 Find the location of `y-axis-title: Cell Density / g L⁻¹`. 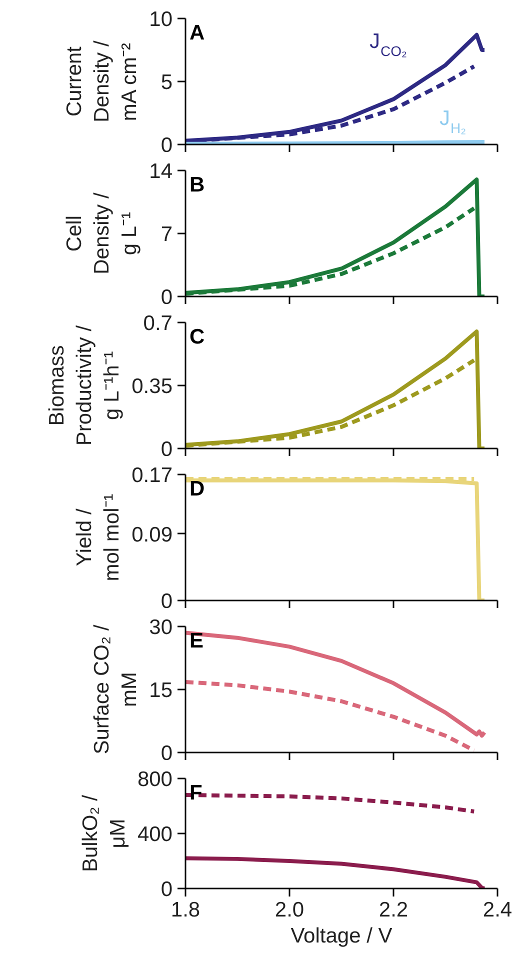

y-axis-title: Cell Density / g L⁻¹ is located at coordinates (102, 233).